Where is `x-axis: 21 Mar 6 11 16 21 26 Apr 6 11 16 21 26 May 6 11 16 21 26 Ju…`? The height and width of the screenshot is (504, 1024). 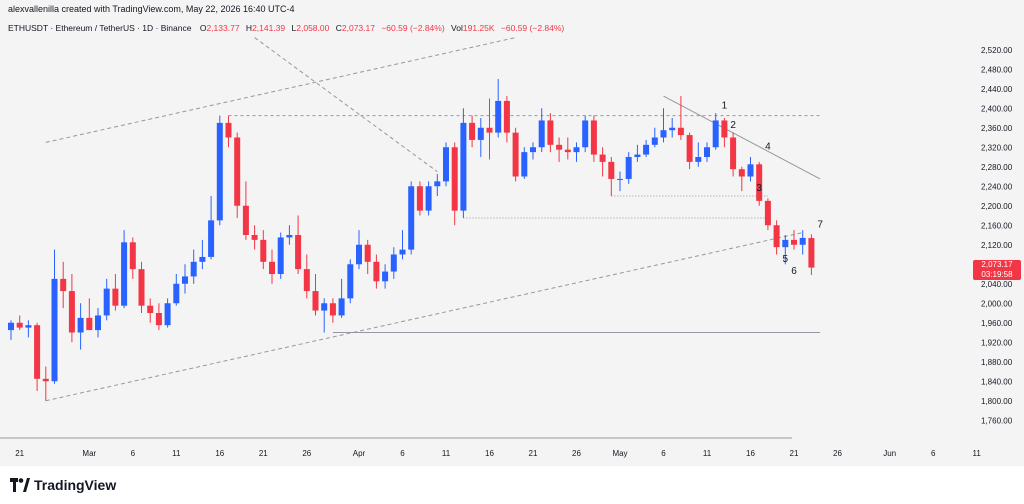 x-axis: 21 Mar 6 11 16 21 26 Apr 6 11 16 21 26 May 6 11 16 21 26 Ju… is located at coordinates (498, 453).